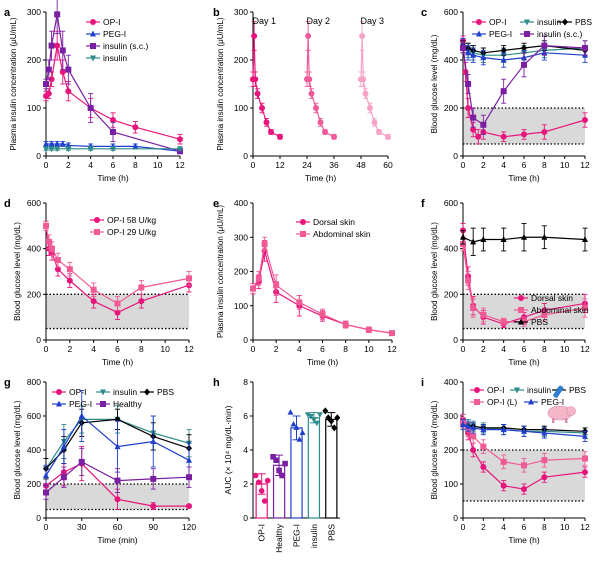 Image resolution: width=599 pixels, height=566 pixels. Describe the element at coordinates (220, 83) in the screenshot. I see `y-axis-label: Plasma insulin concentration (μU/mL)` at that location.